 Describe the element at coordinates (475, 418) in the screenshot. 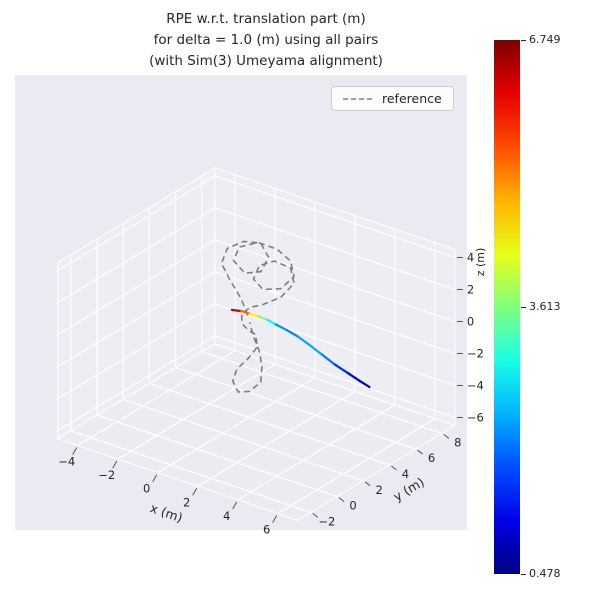

I see `z-tick-label: −6` at that location.